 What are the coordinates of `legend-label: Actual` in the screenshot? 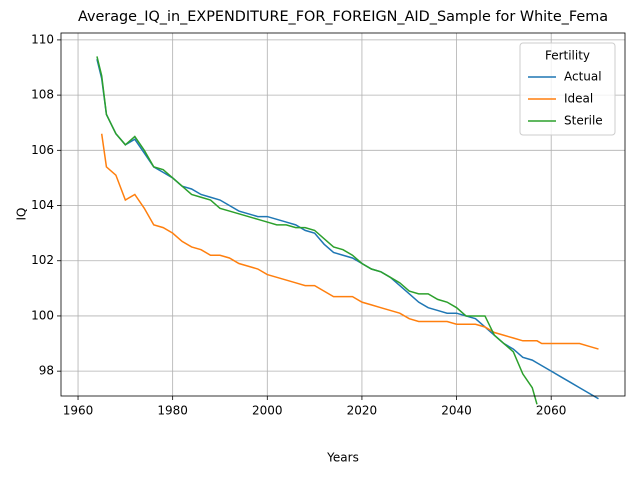 It's located at (583, 77).